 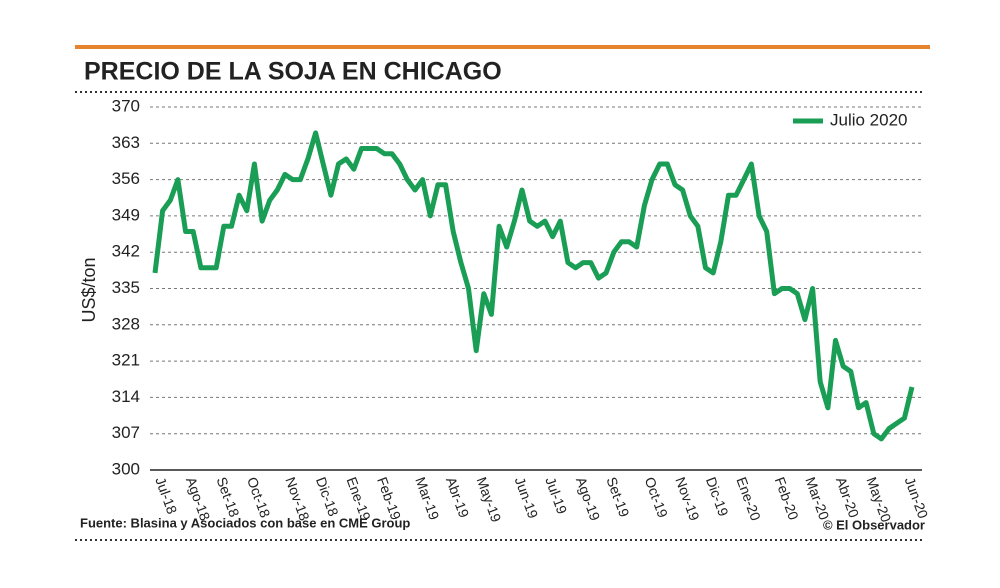 What do you see at coordinates (126, 214) in the screenshot?
I see `y-tick-label: 349` at bounding box center [126, 214].